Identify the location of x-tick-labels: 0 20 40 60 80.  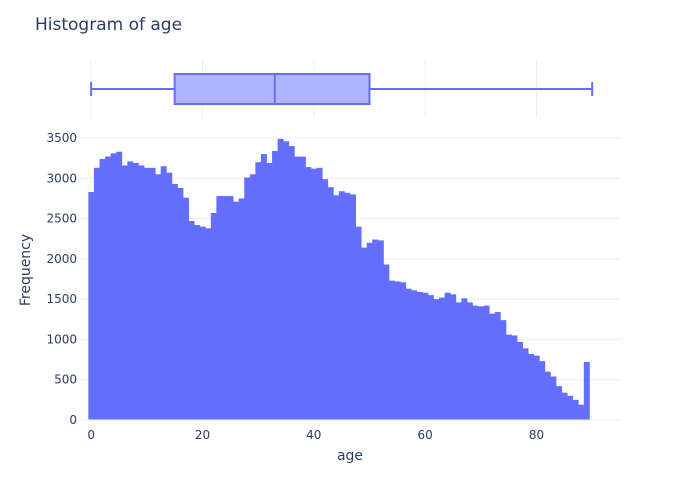
(315, 435).